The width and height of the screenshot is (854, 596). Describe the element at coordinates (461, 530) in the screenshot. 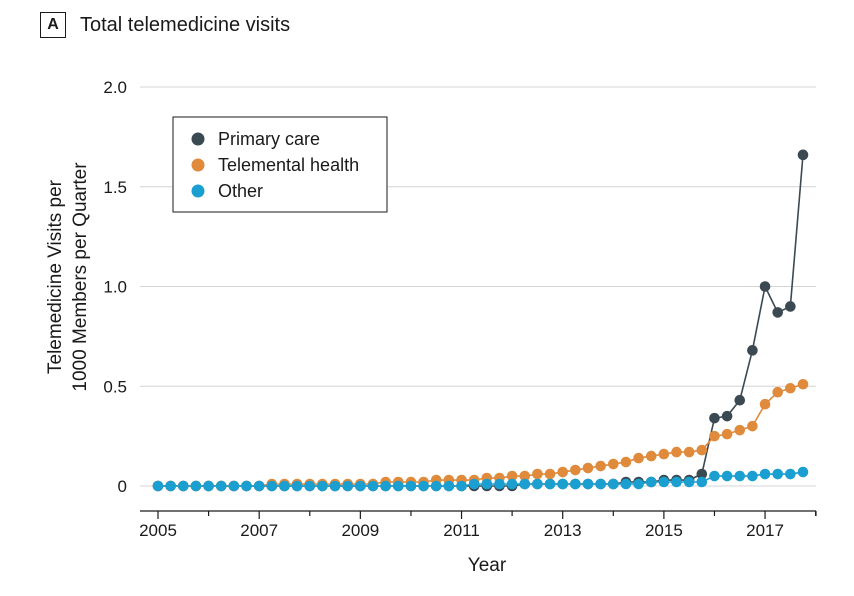

I see `x-tick-label: 2011` at that location.